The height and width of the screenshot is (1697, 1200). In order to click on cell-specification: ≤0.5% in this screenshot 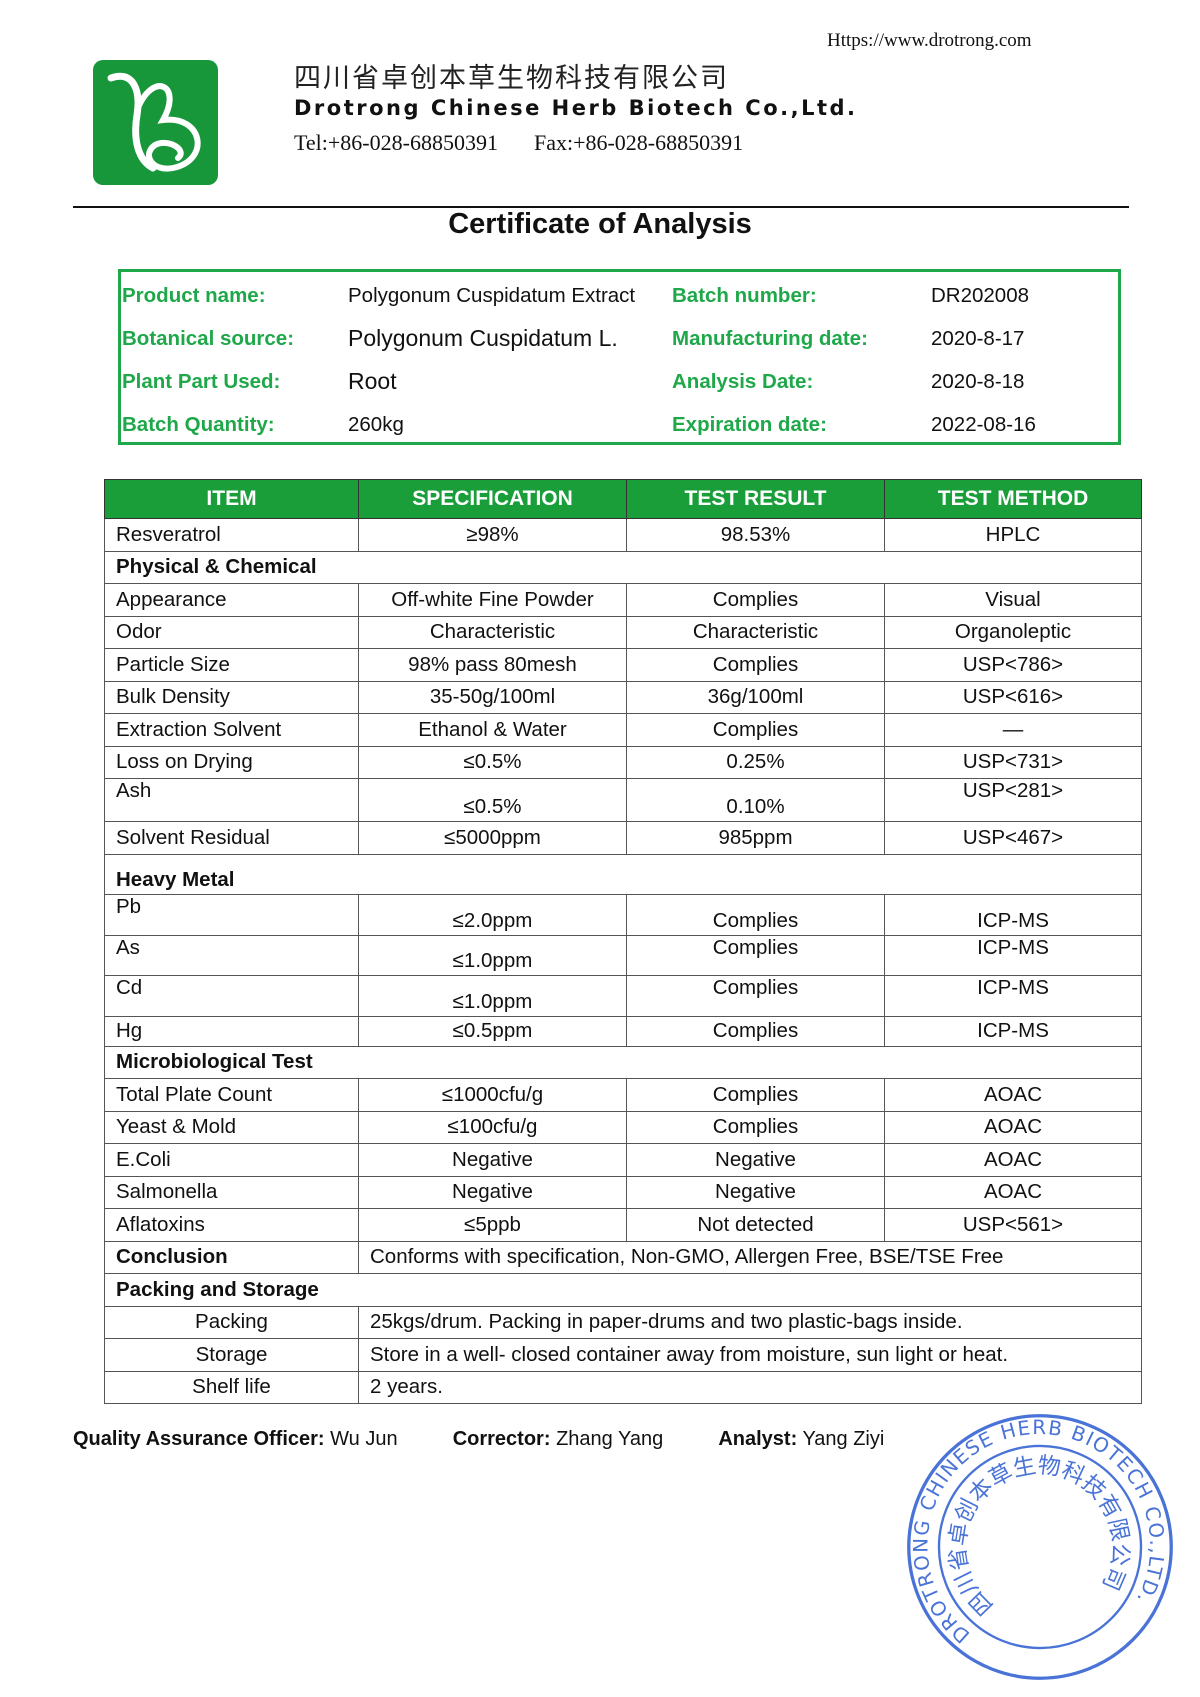, I will do `click(492, 762)`.